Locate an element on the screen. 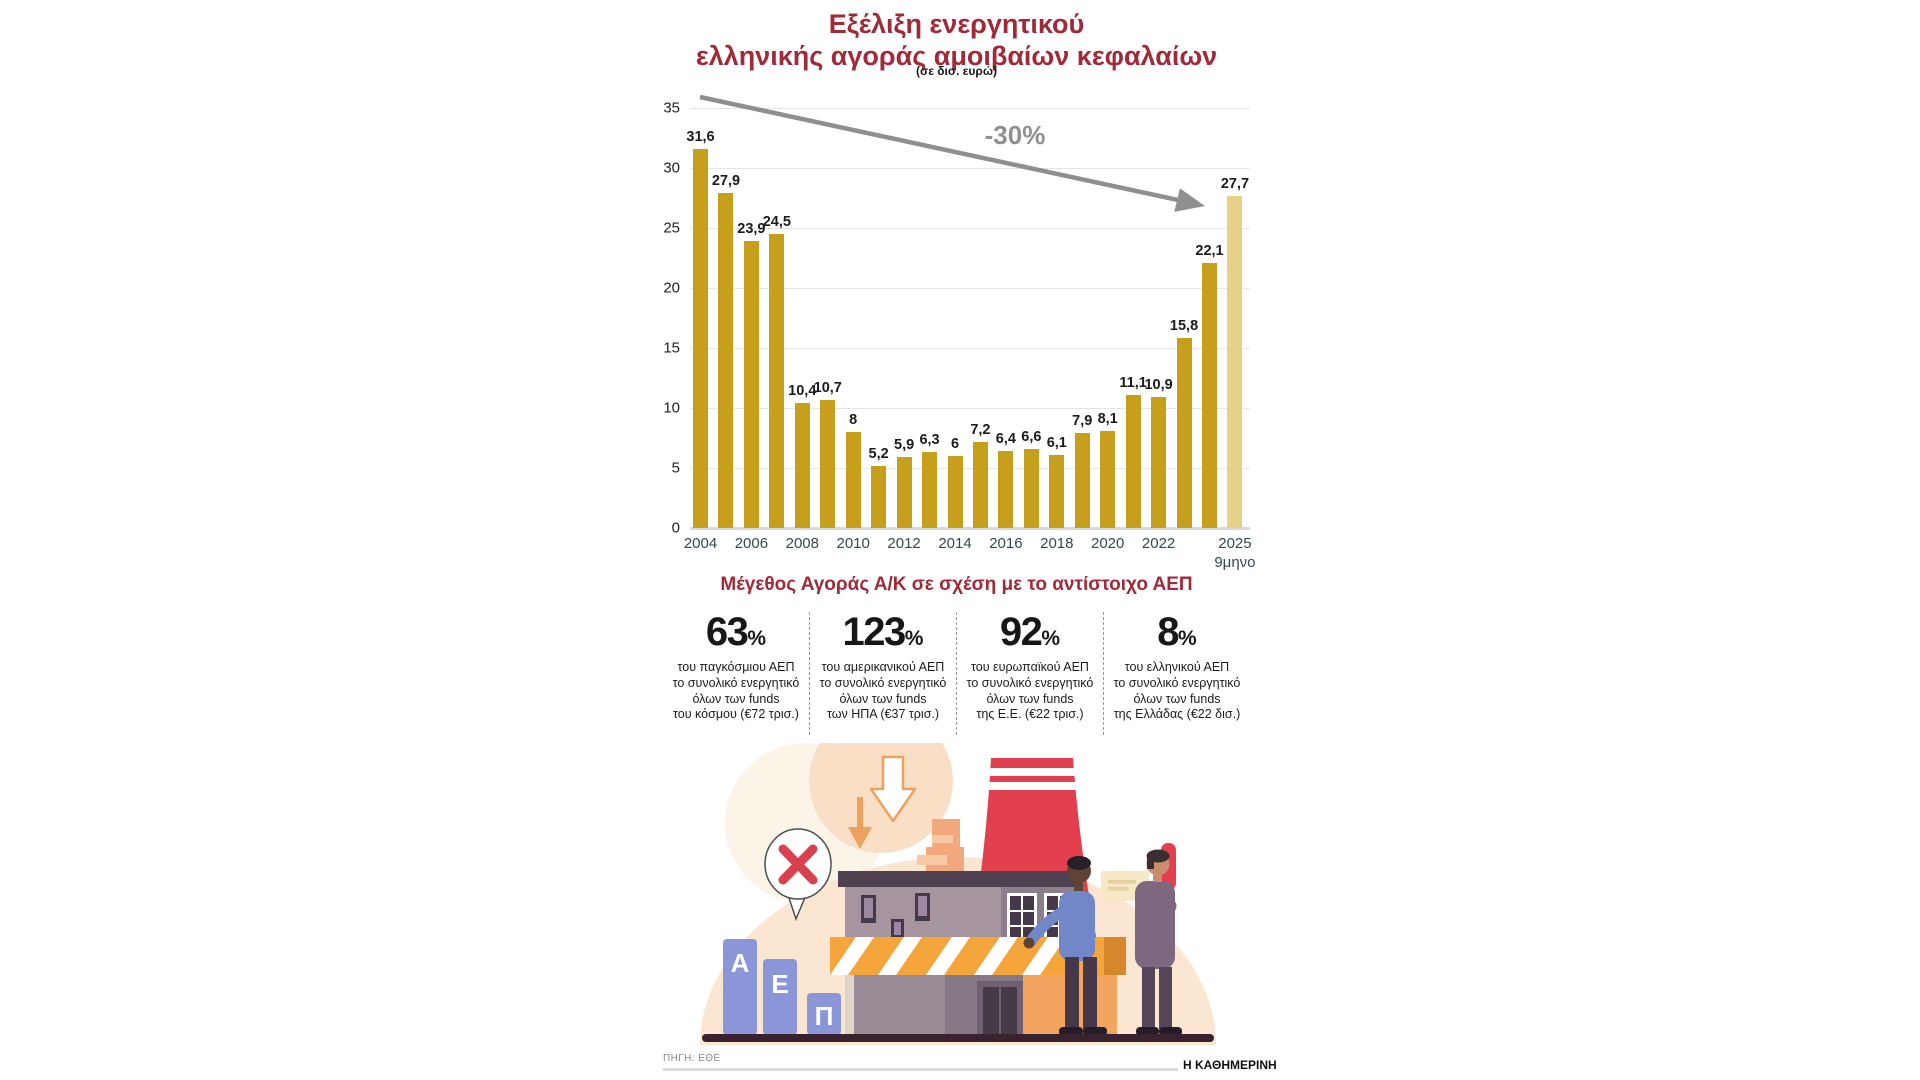 The height and width of the screenshot is (1080, 1920). bar-value-label: 6 is located at coordinates (955, 444).